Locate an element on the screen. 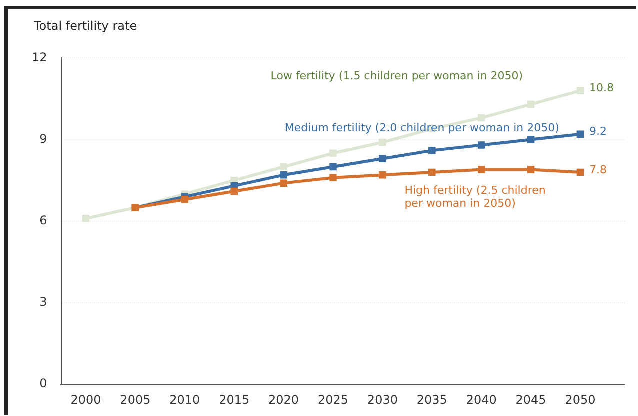 The image size is (638, 416). x-tick-label: 2040 is located at coordinates (481, 399).